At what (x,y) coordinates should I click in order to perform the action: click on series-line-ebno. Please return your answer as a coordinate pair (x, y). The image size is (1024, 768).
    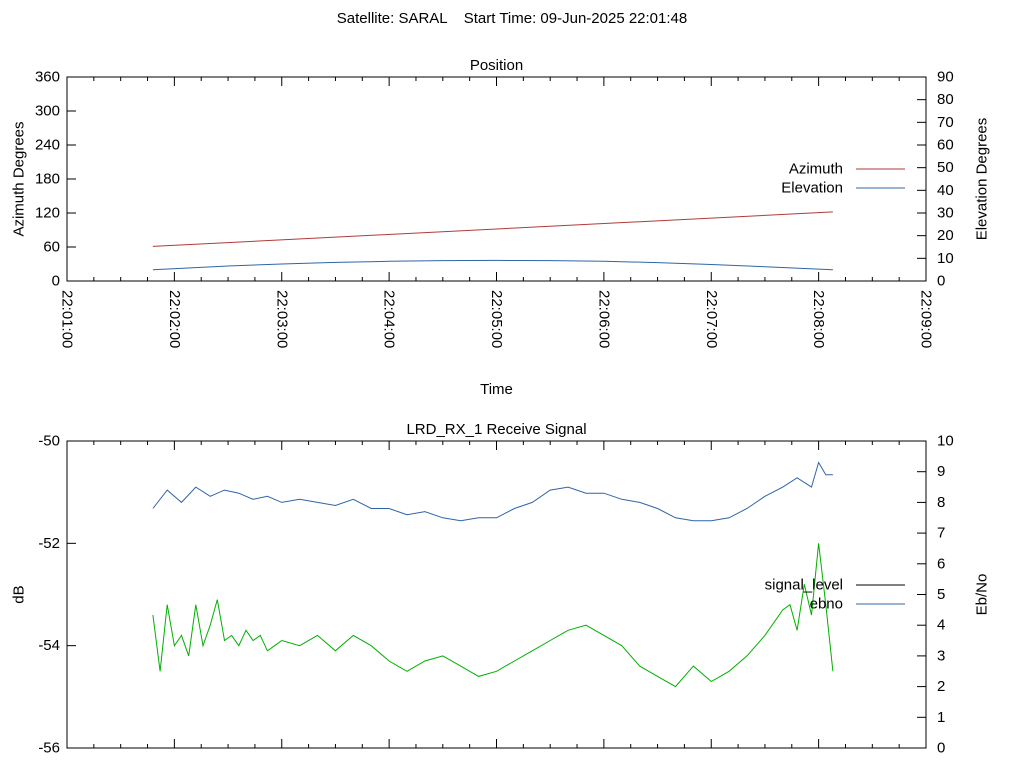
    Looking at the image, I should click on (492, 491).